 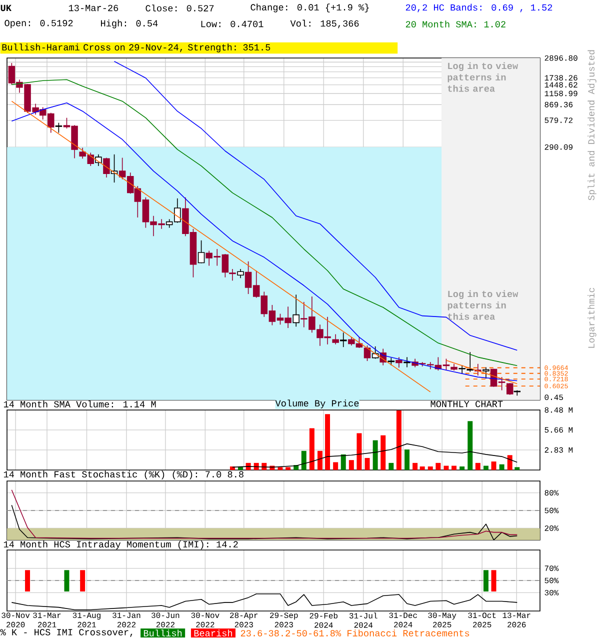 I want to click on text: Bullish, so click(x=163, y=633).